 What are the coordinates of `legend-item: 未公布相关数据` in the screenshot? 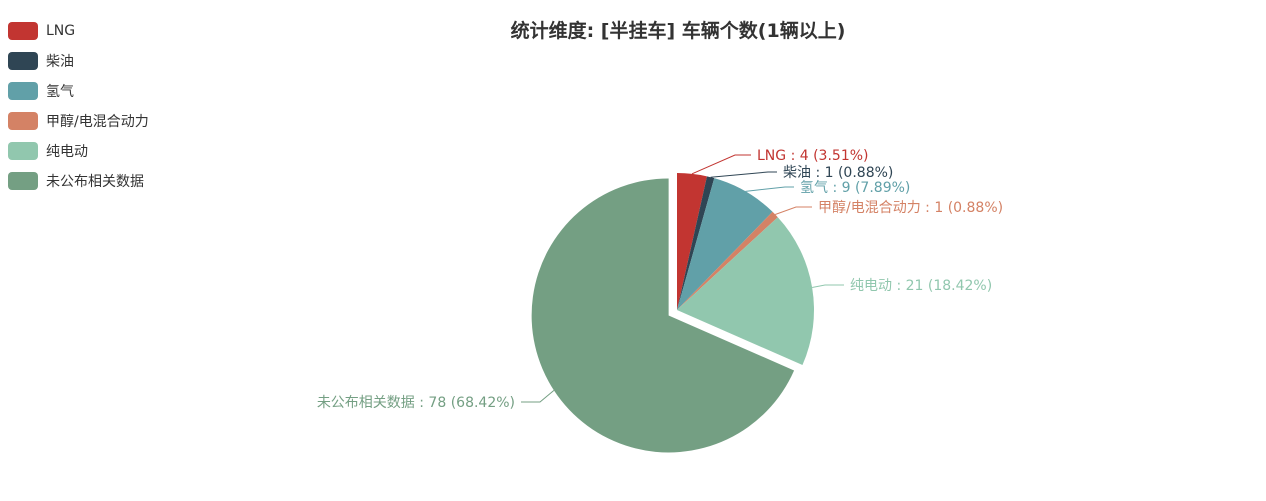 It's located at (78, 181).